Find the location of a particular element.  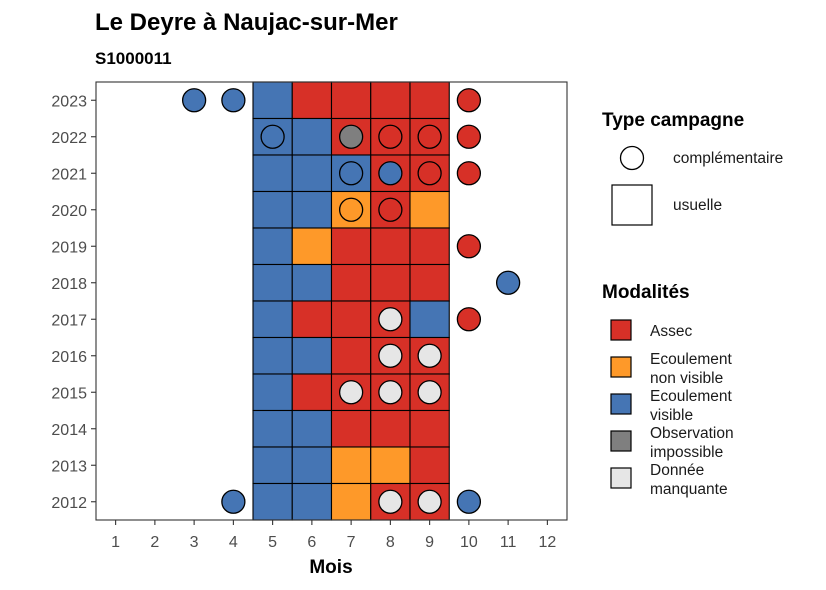

legend-complementaire-label: complémentaire is located at coordinates (728, 158).